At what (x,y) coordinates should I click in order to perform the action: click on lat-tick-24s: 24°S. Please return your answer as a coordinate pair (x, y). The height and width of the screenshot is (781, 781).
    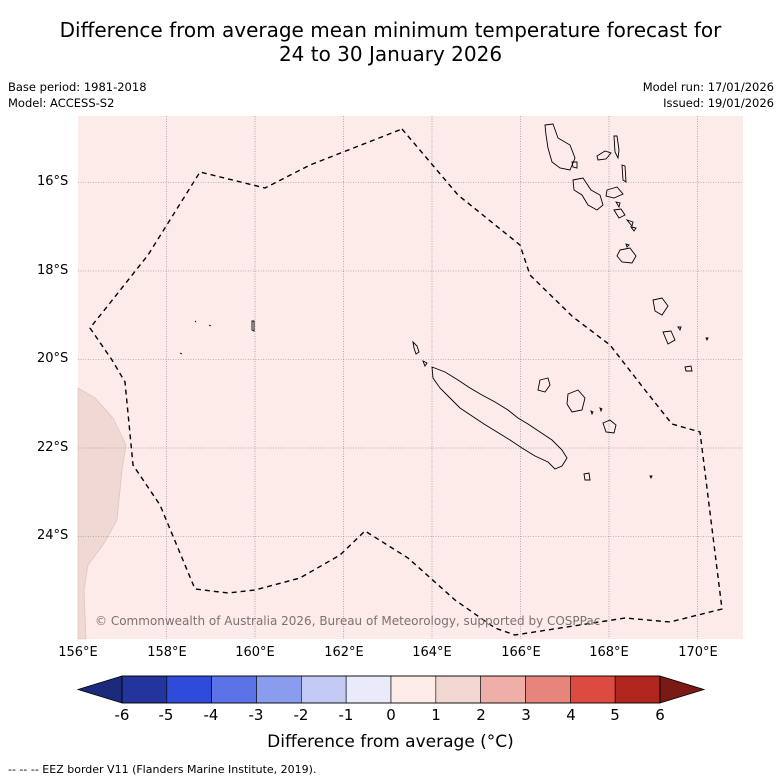
    Looking at the image, I should click on (53, 535).